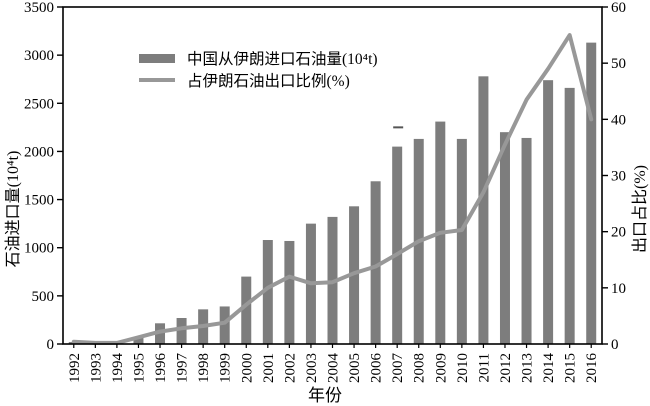  What do you see at coordinates (246, 310) in the screenshot?
I see `bar-2000` at bounding box center [246, 310].